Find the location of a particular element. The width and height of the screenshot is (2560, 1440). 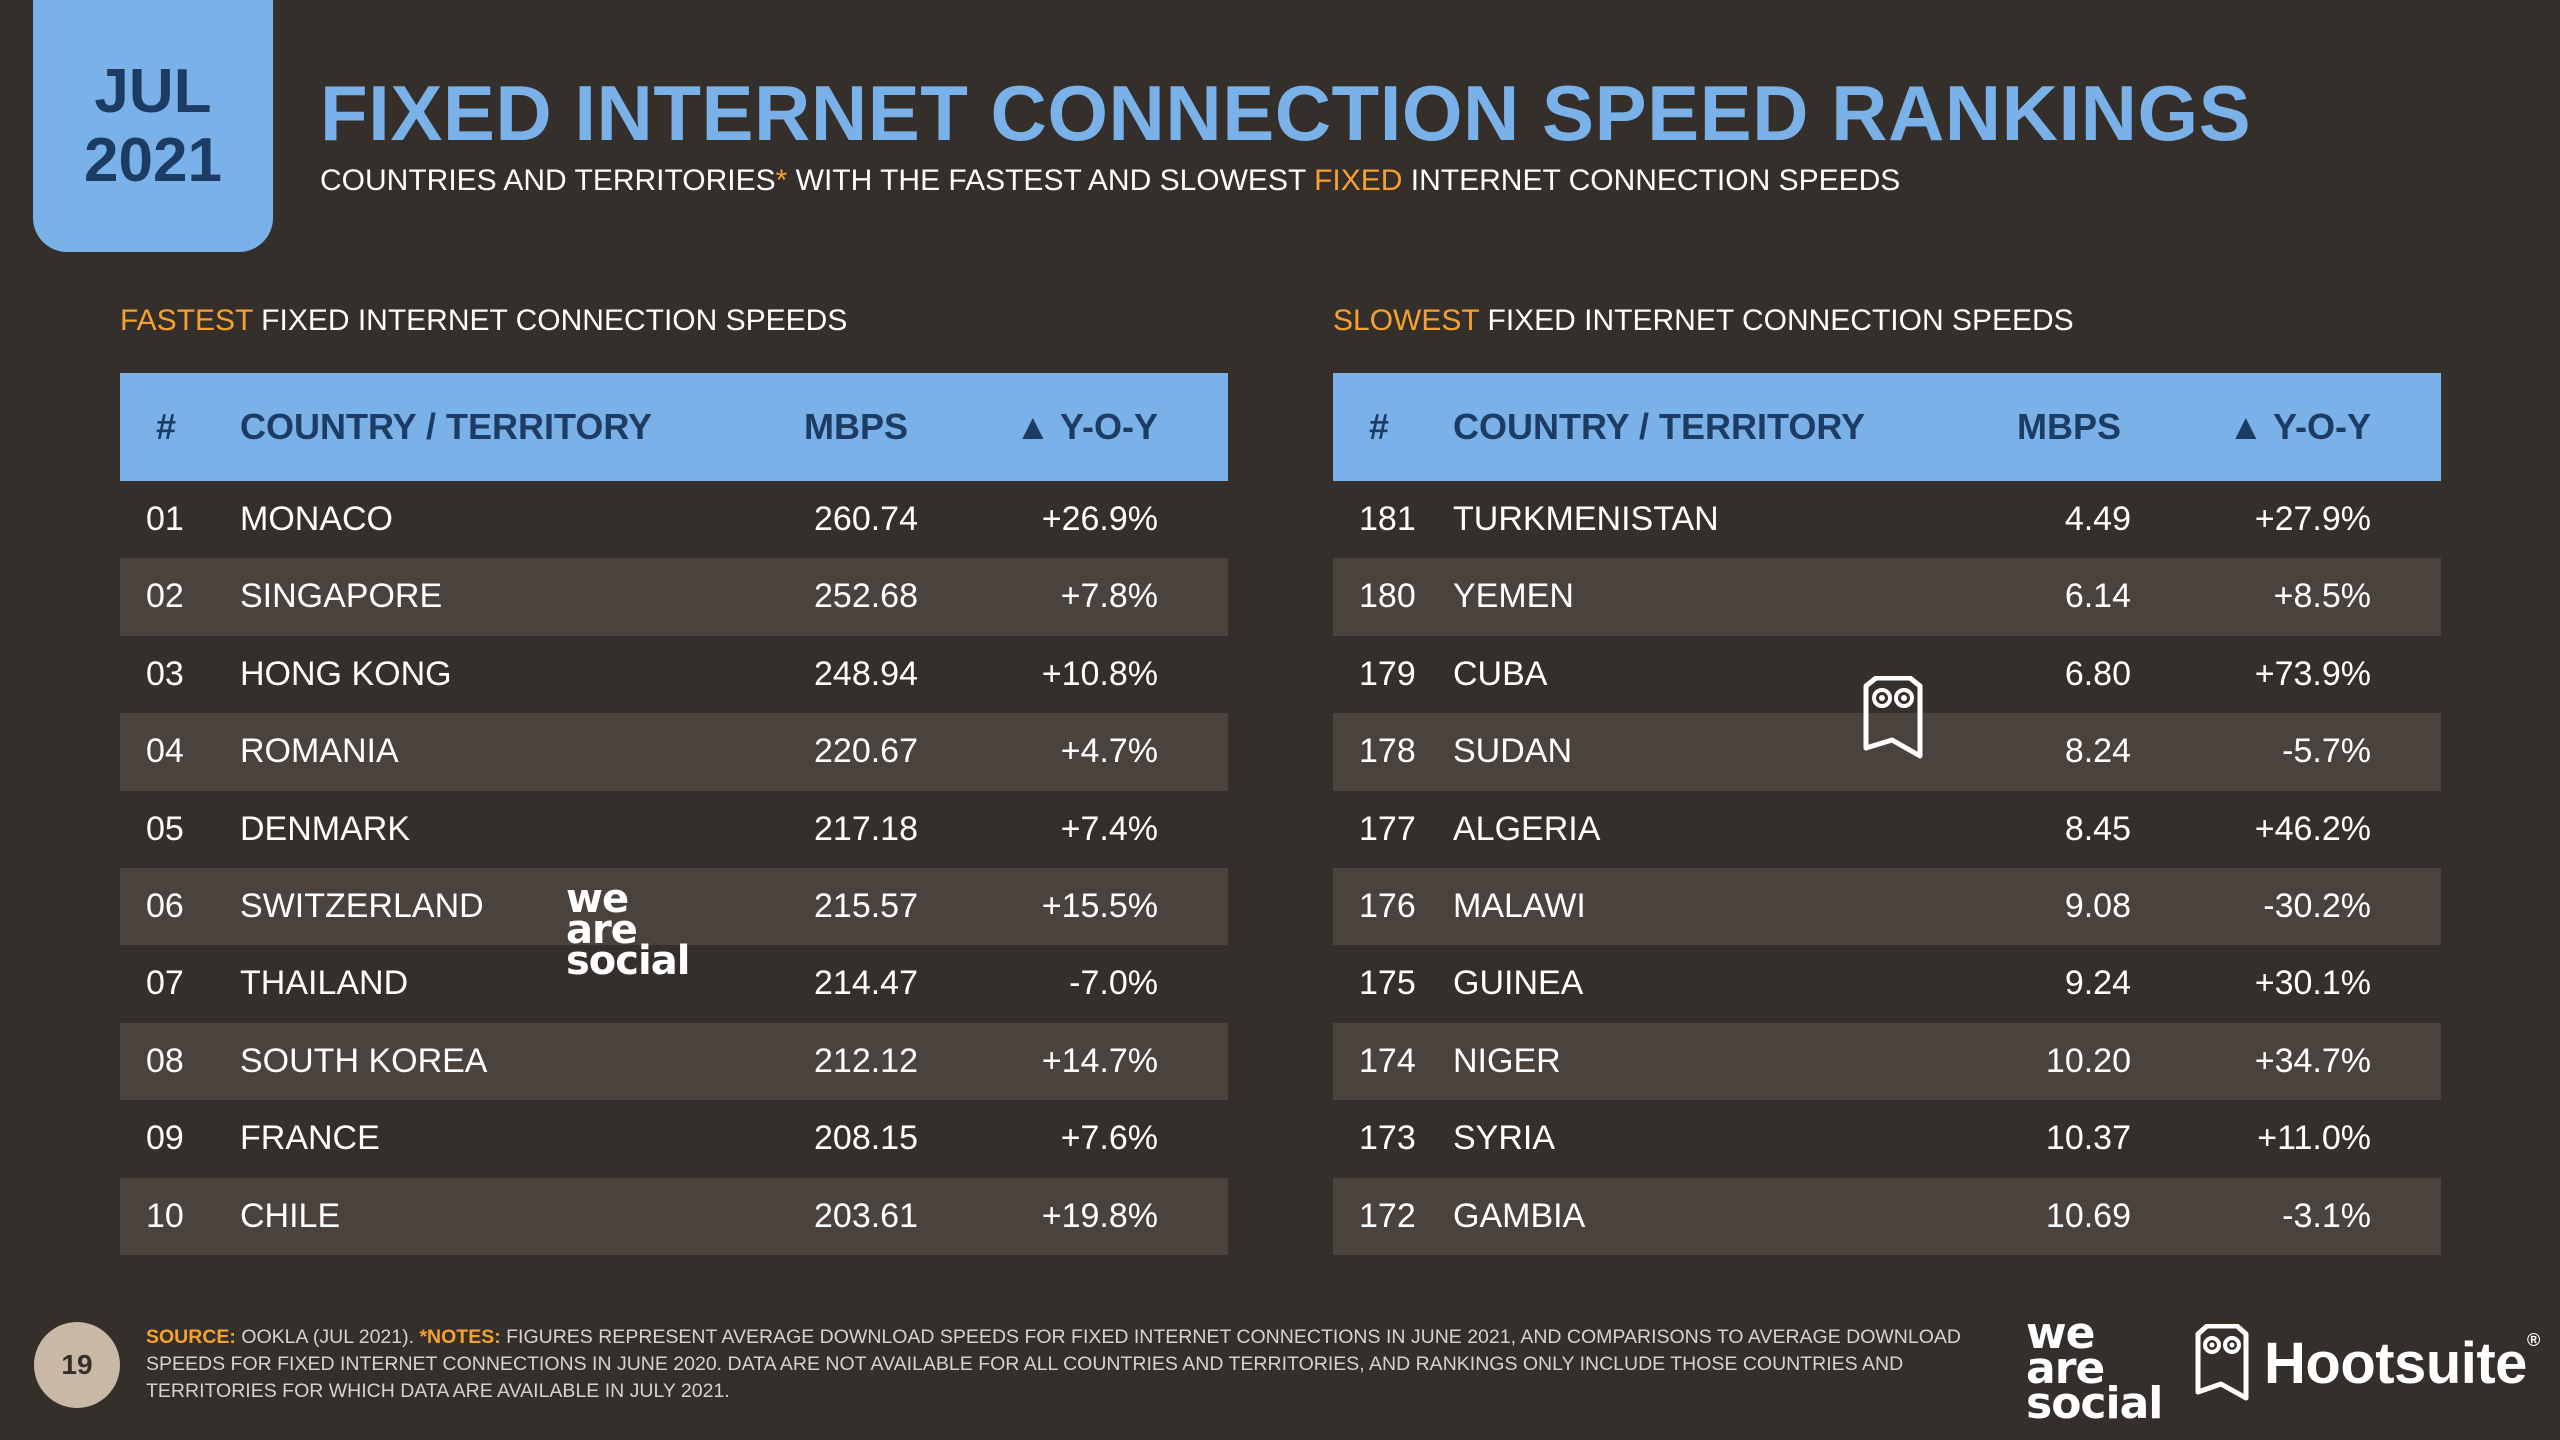

yoy-cell: +73.9% is located at coordinates (2312, 673).